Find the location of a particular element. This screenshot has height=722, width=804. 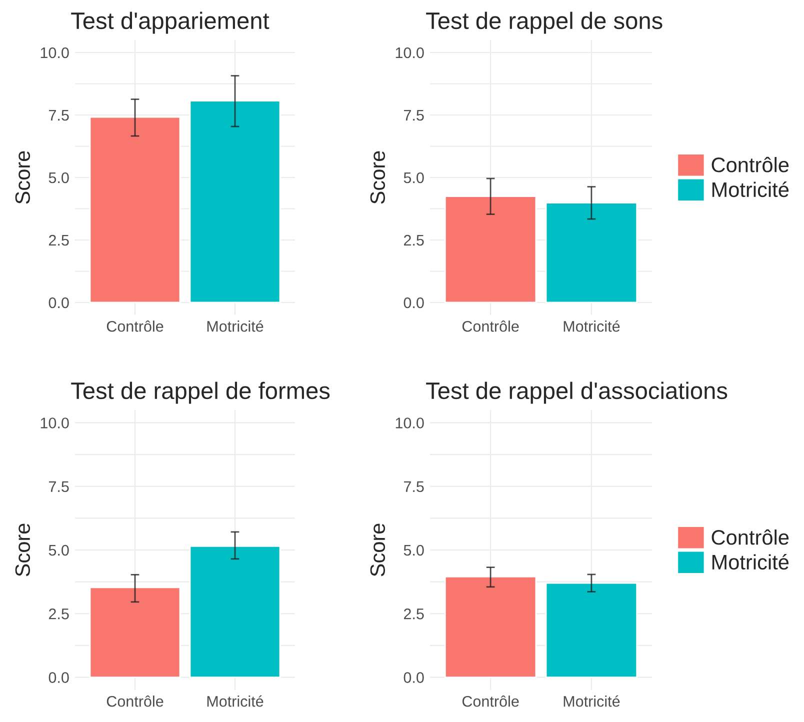

chart-title: Test d'appariement is located at coordinates (170, 23).